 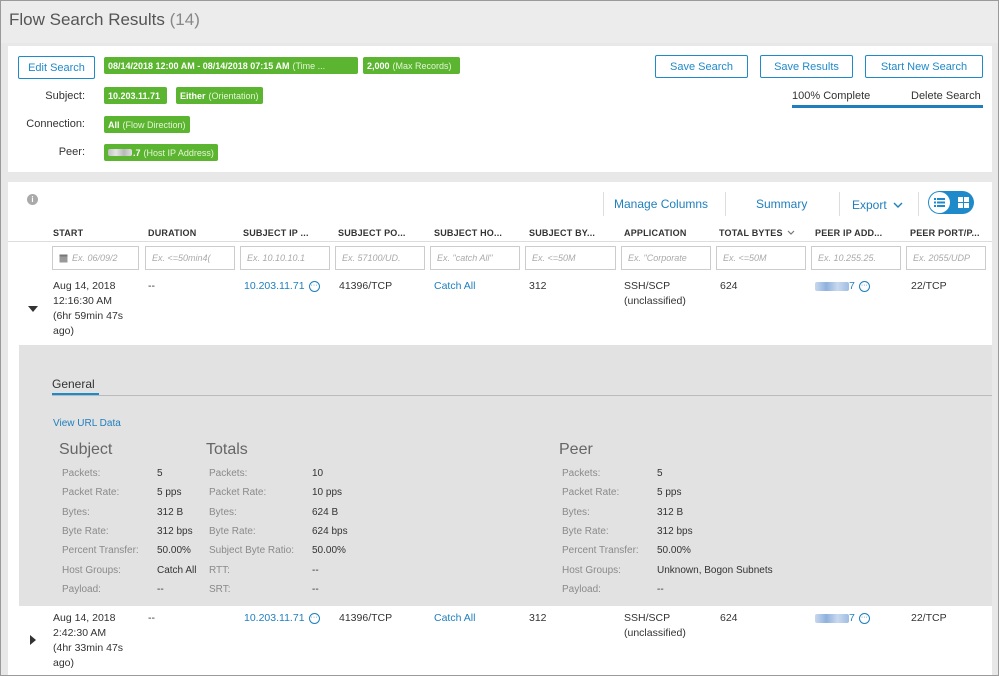 I want to click on export-button: Export, so click(x=877, y=205).